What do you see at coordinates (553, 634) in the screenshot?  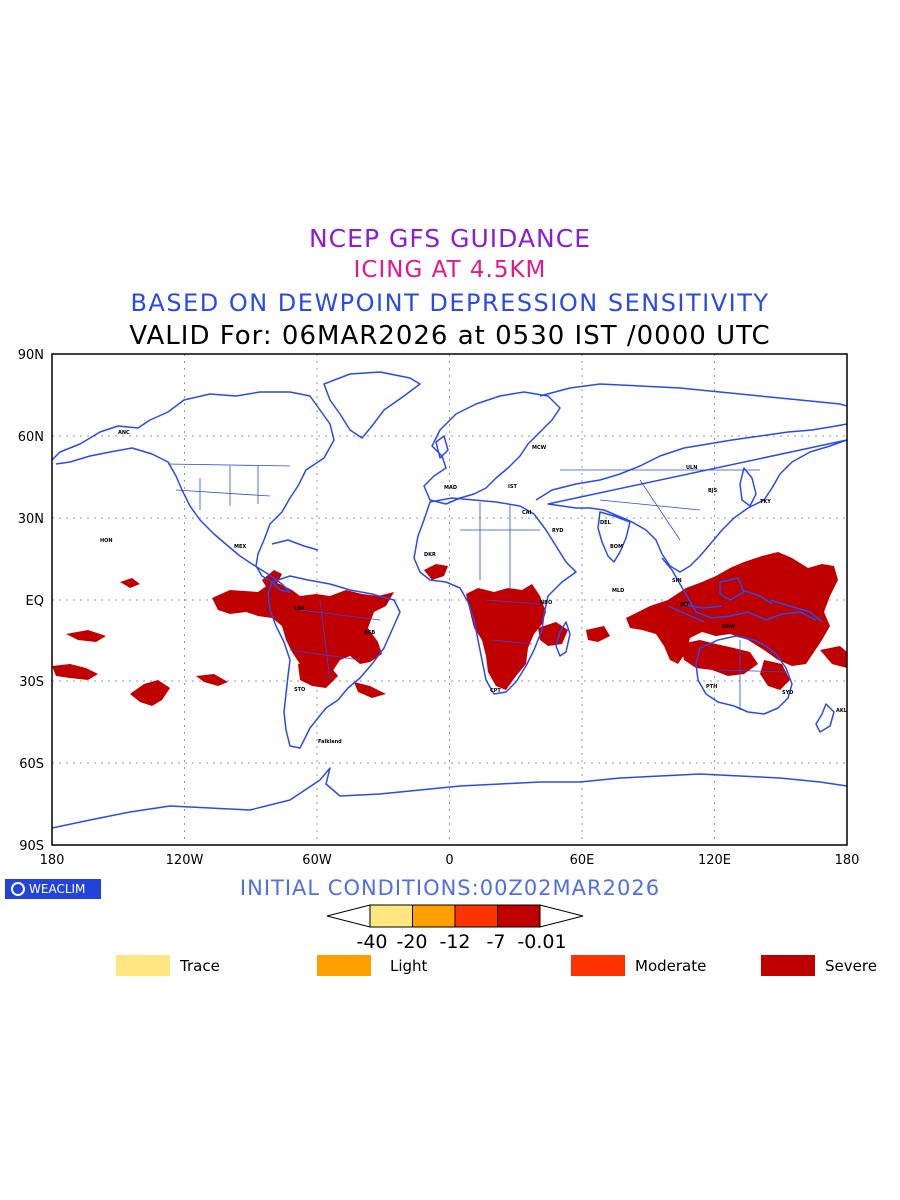 I see `icing-area-africa-east` at bounding box center [553, 634].